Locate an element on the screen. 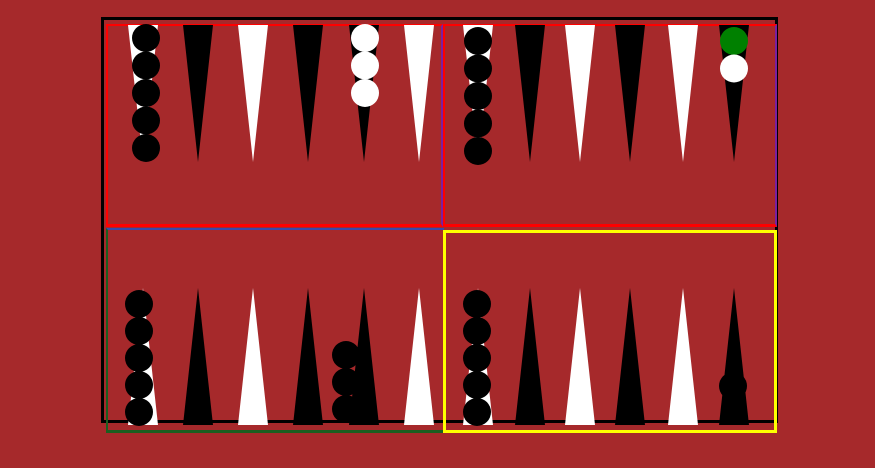  top-point-12-checker-highlight is located at coordinates (734, 41).